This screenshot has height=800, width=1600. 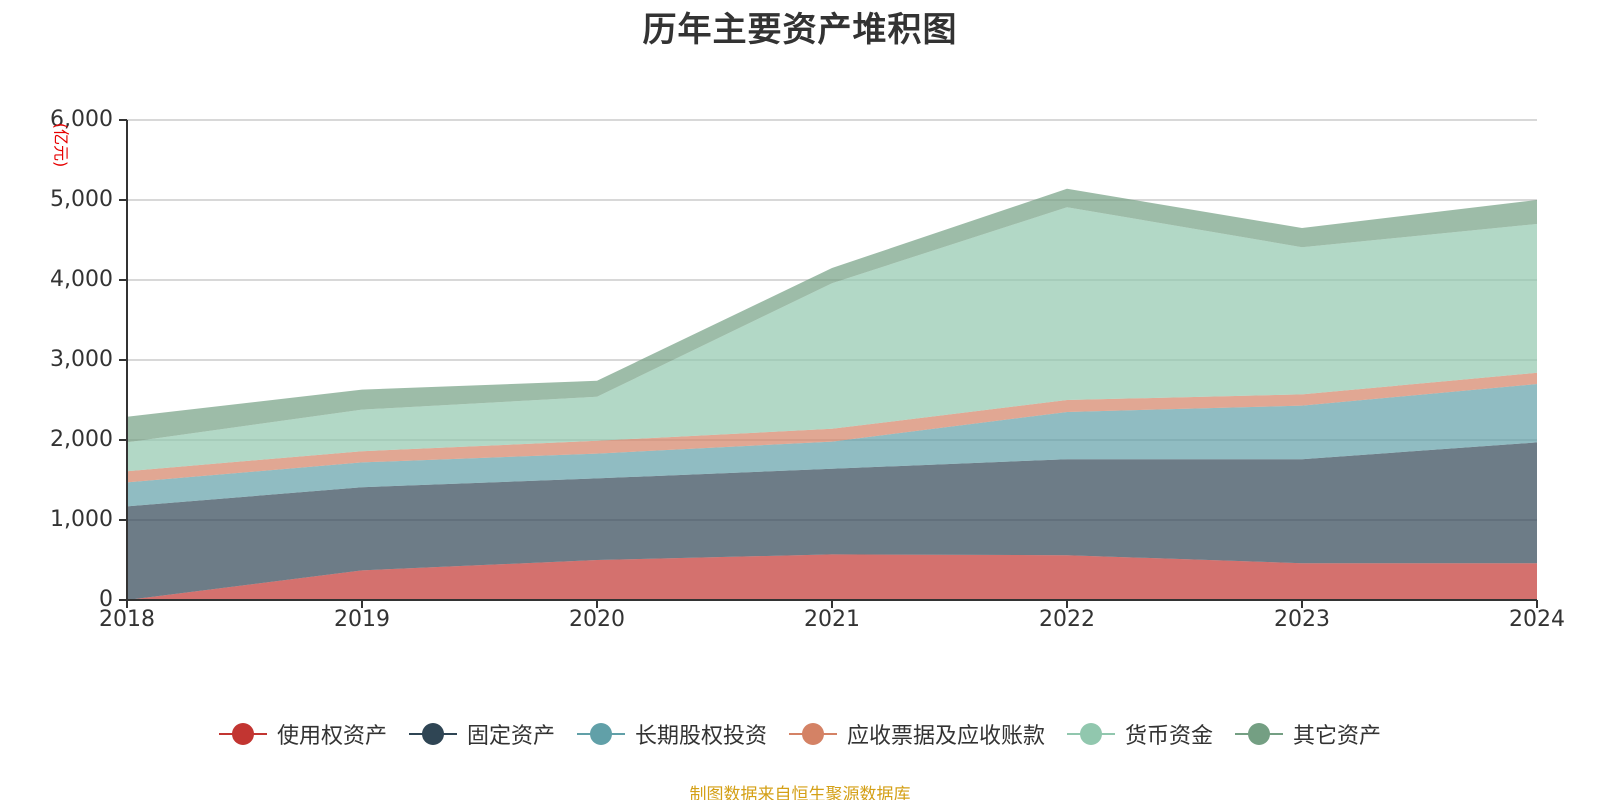 What do you see at coordinates (81, 119) in the screenshot?
I see `y-tick-label-6: 6,000` at bounding box center [81, 119].